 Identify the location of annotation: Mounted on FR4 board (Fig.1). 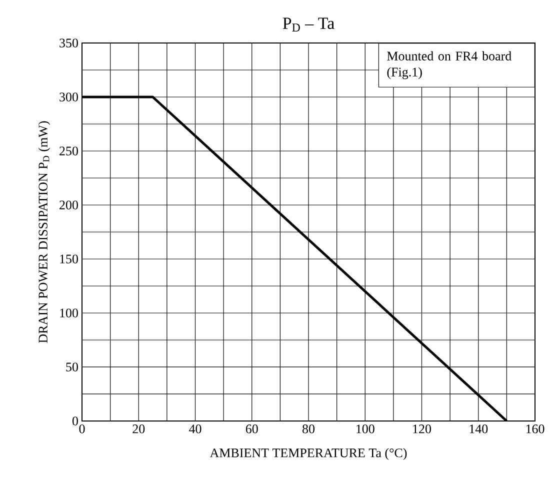
(449, 65).